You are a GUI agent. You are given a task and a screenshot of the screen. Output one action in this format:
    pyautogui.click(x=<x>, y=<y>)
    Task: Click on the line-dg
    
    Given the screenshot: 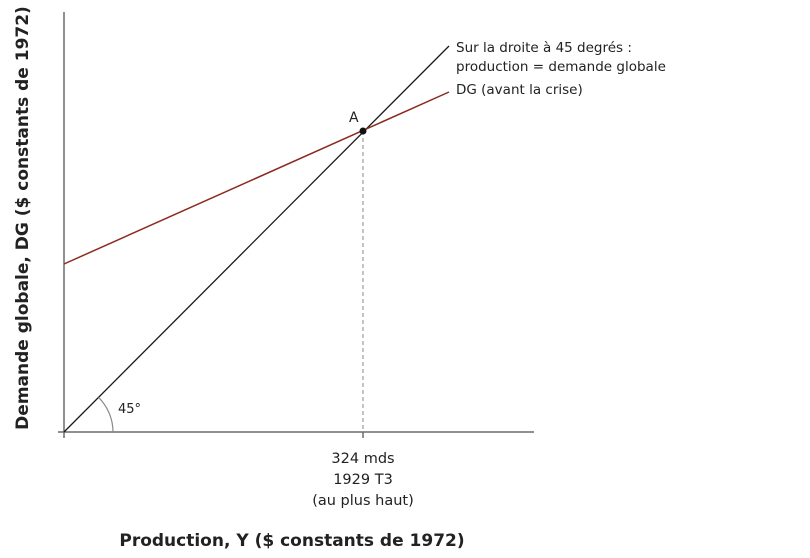 What is the action you would take?
    pyautogui.click(x=256, y=178)
    